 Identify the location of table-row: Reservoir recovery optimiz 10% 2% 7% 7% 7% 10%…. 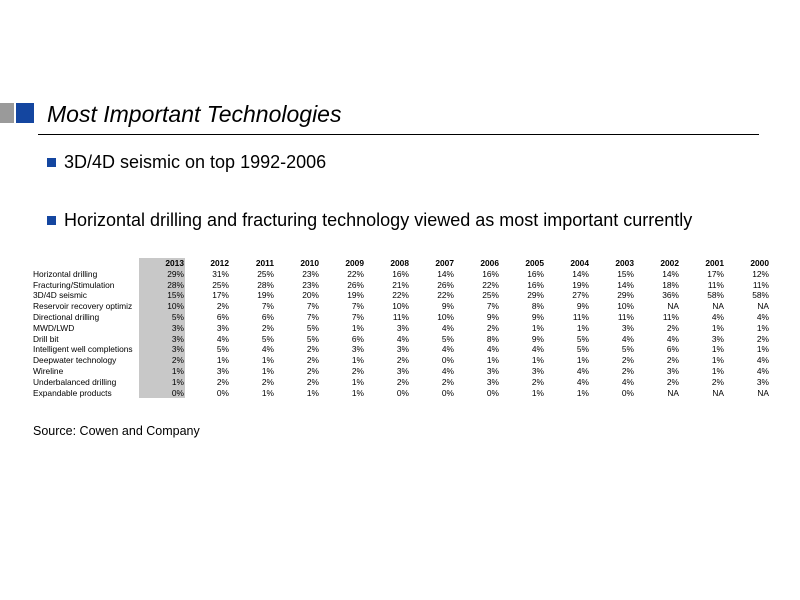
(401, 306).